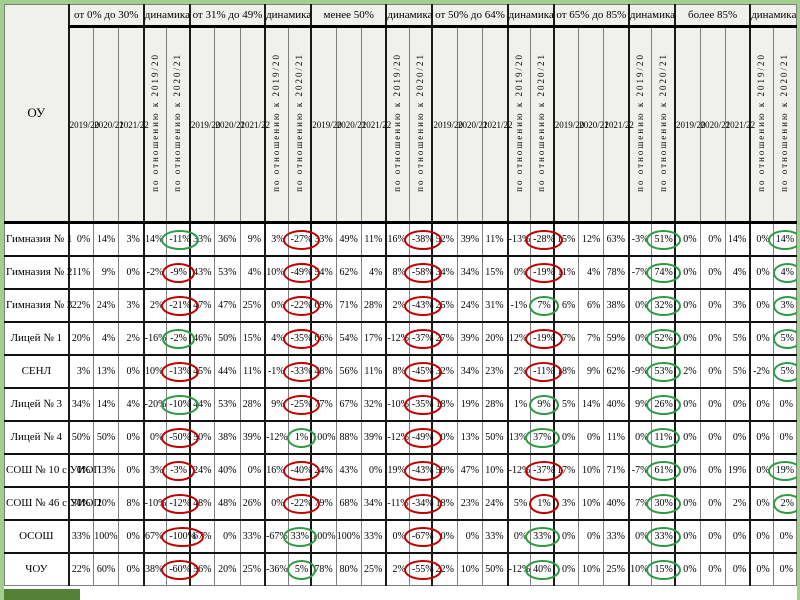 The image size is (800, 600). I want to click on dynamics-cell: 2%, so click(784, 502).